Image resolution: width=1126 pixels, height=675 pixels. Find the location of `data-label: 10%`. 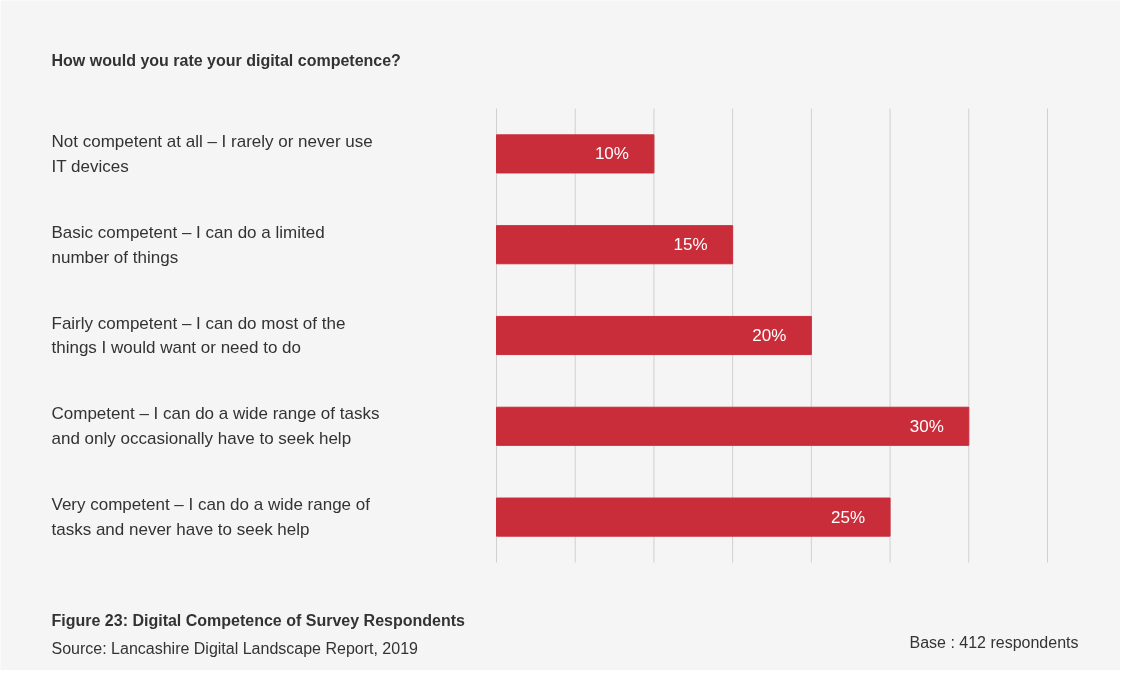

data-label: 10% is located at coordinates (611, 154).